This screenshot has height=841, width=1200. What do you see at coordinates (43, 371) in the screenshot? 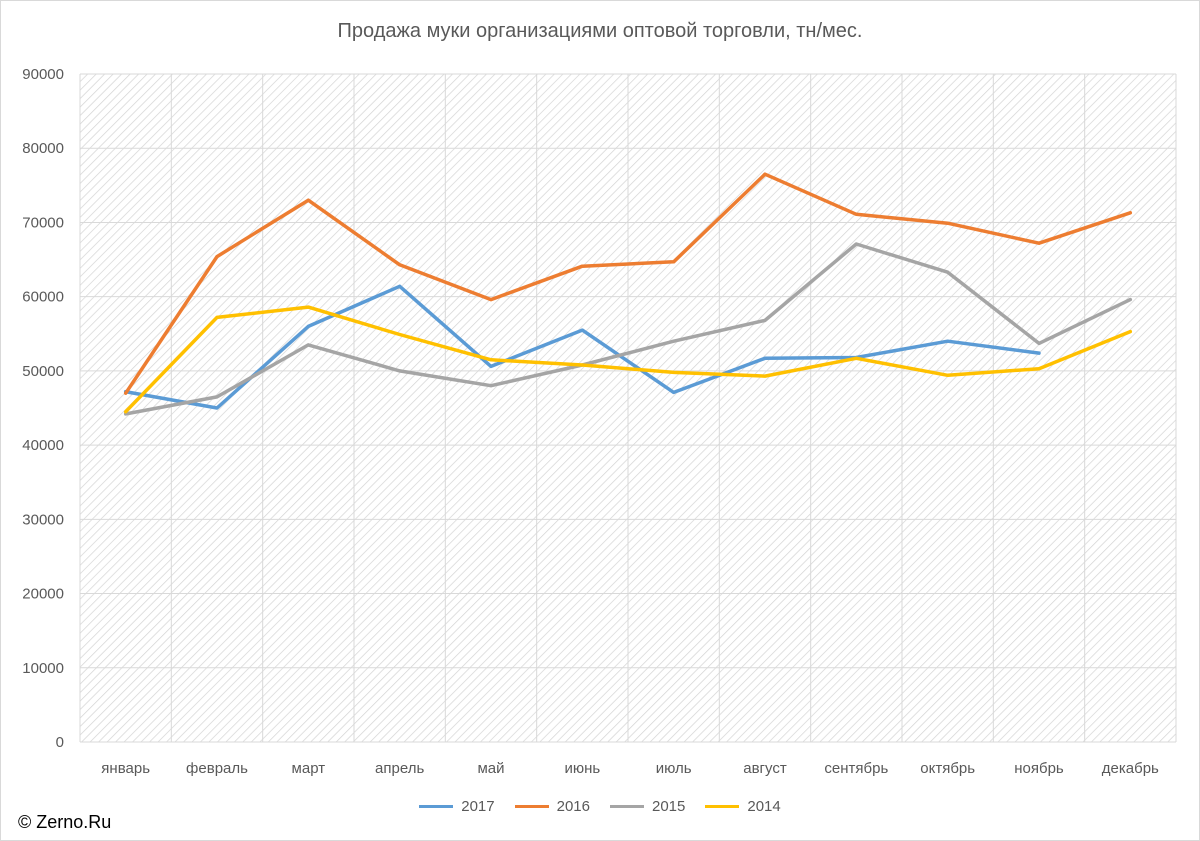
I see `y-tick-label: 50000` at bounding box center [43, 371].